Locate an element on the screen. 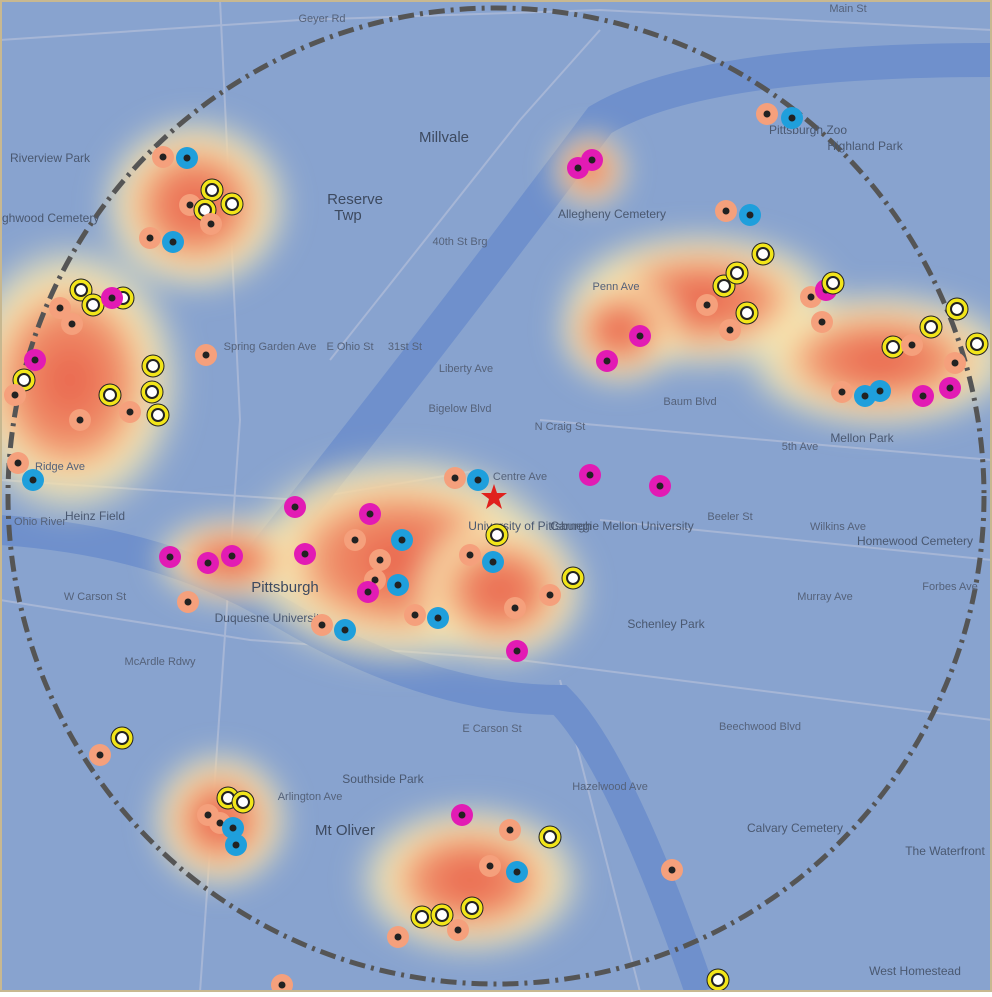 Image resolution: width=992 pixels, height=997 pixels. place-label: Carnegie Mellon University is located at coordinates (621, 526).